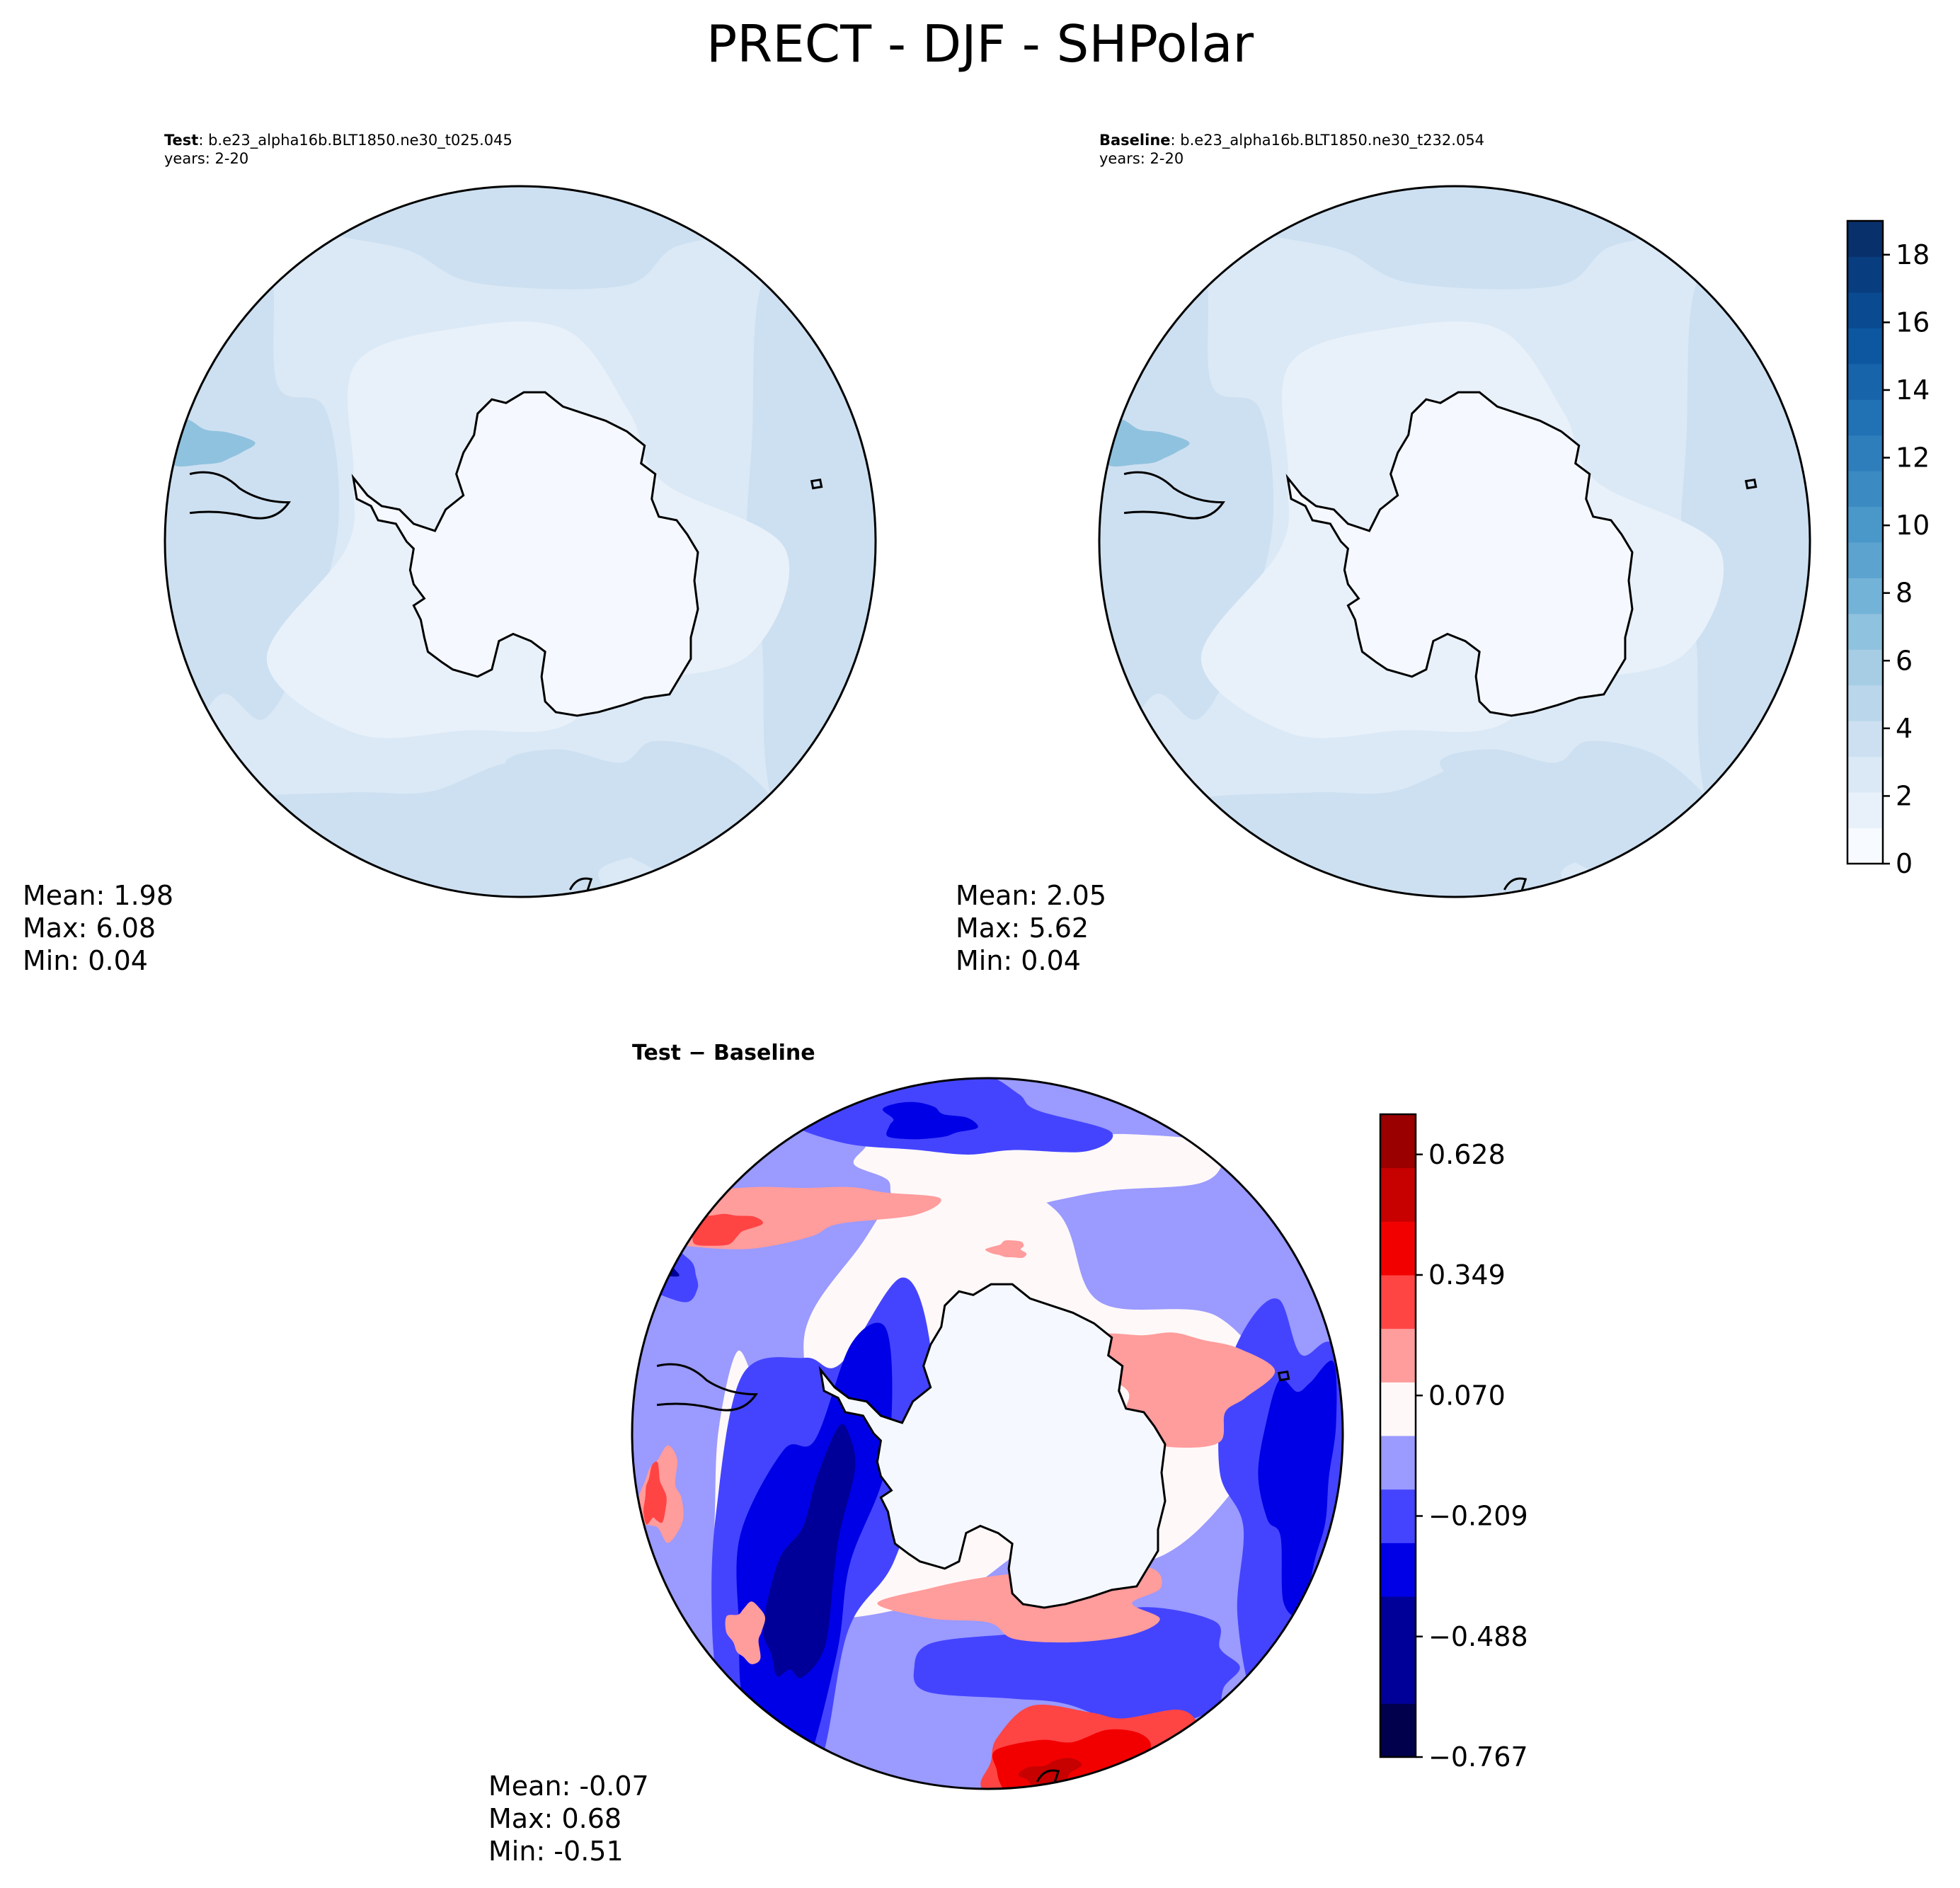 This screenshot has width=1960, height=1888. I want to click on baseline-map-boundary, so click(1454, 541).